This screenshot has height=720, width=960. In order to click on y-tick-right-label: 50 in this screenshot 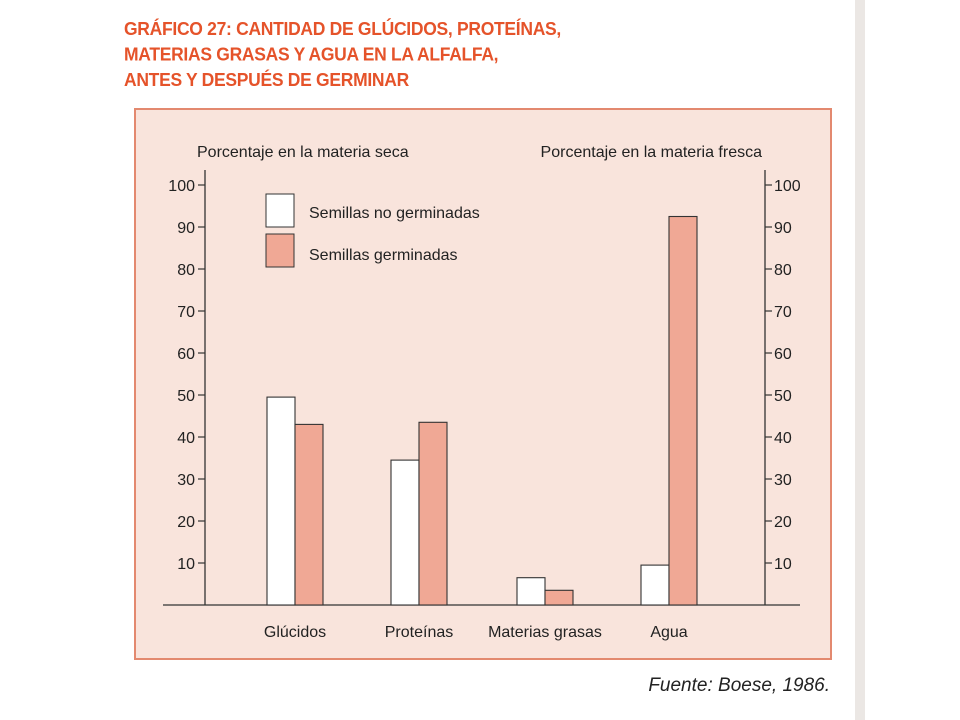, I will do `click(783, 396)`.